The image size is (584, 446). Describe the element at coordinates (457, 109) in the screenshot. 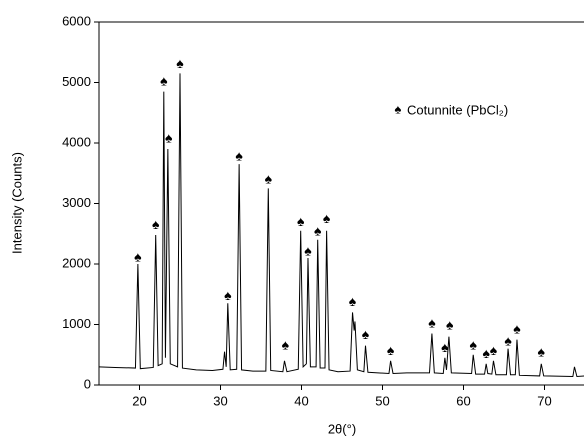

I see `legend-label: Cotunnite (PbCl₂)` at that location.